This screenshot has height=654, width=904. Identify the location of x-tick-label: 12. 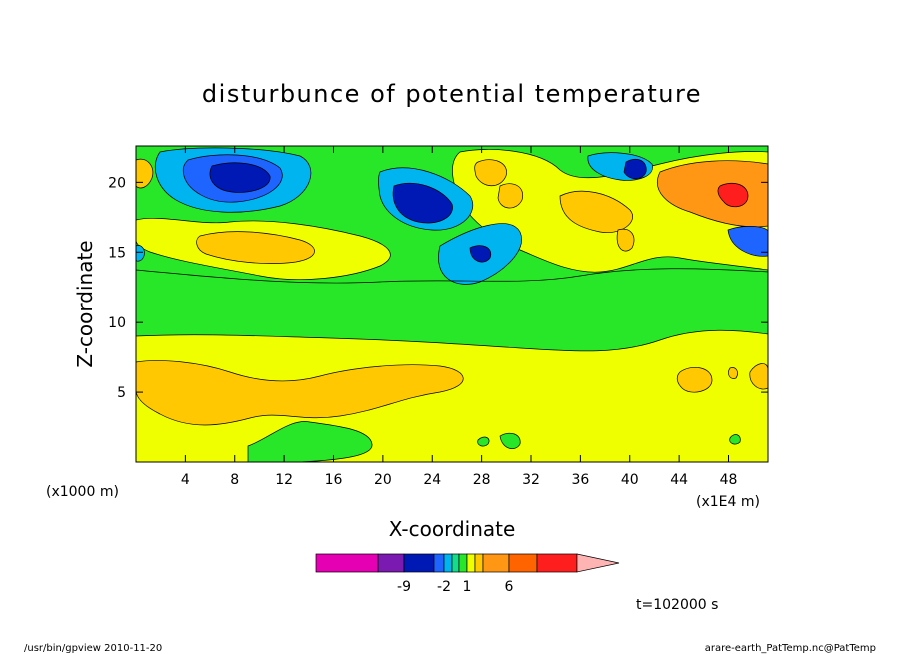
(284, 480).